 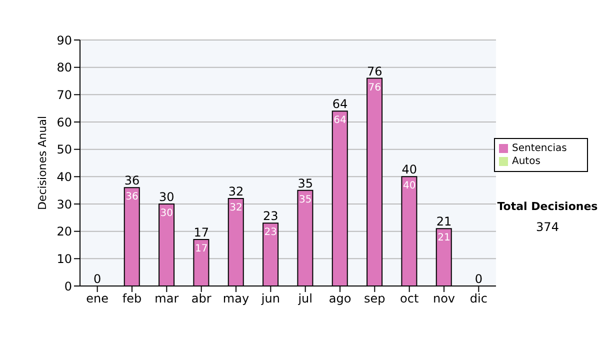 What do you see at coordinates (201, 299) in the screenshot?
I see `x-tick-label: abr` at bounding box center [201, 299].